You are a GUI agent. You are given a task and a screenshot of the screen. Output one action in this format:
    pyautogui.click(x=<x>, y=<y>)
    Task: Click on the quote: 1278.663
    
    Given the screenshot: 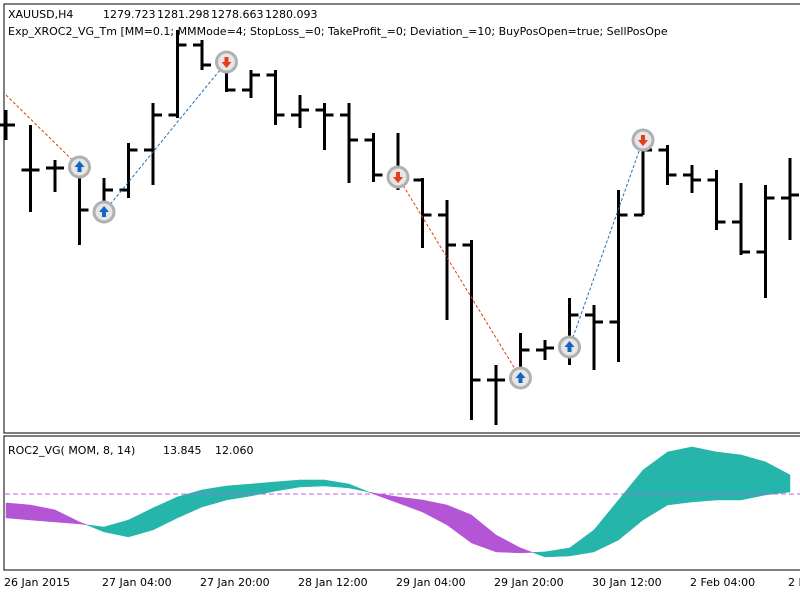 What is the action you would take?
    pyautogui.click(x=237, y=14)
    